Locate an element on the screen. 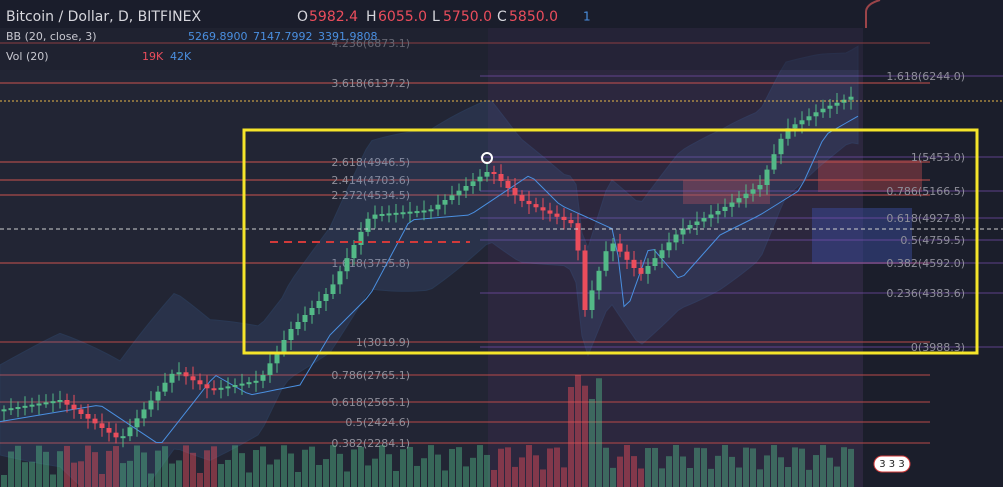 The width and height of the screenshot is (1003, 487). fib-label: 0(3988.3) is located at coordinates (938, 347).